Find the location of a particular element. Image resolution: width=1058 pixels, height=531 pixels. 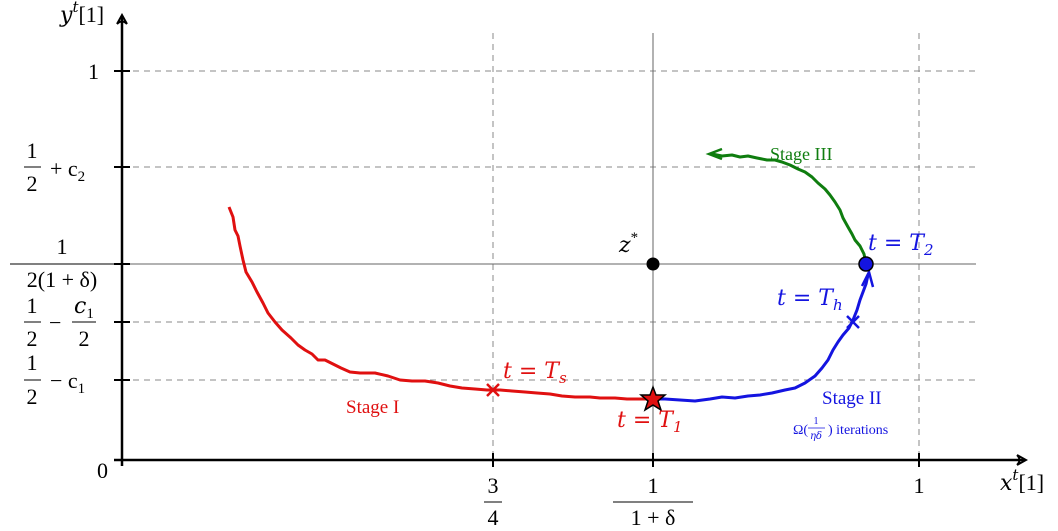

t2-point is located at coordinates (866, 264).